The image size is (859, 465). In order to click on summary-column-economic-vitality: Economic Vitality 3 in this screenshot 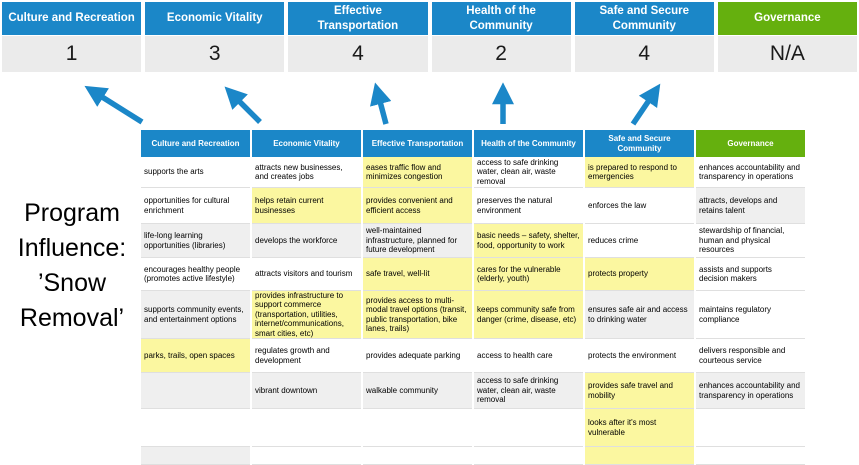, I will do `click(215, 37)`.